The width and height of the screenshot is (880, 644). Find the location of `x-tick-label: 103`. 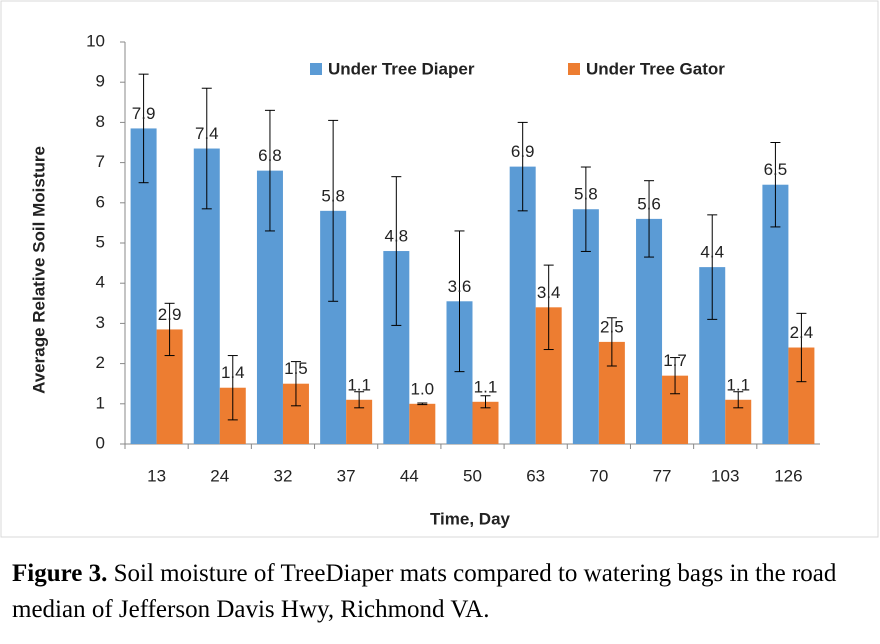

x-tick-label: 103 is located at coordinates (725, 475).